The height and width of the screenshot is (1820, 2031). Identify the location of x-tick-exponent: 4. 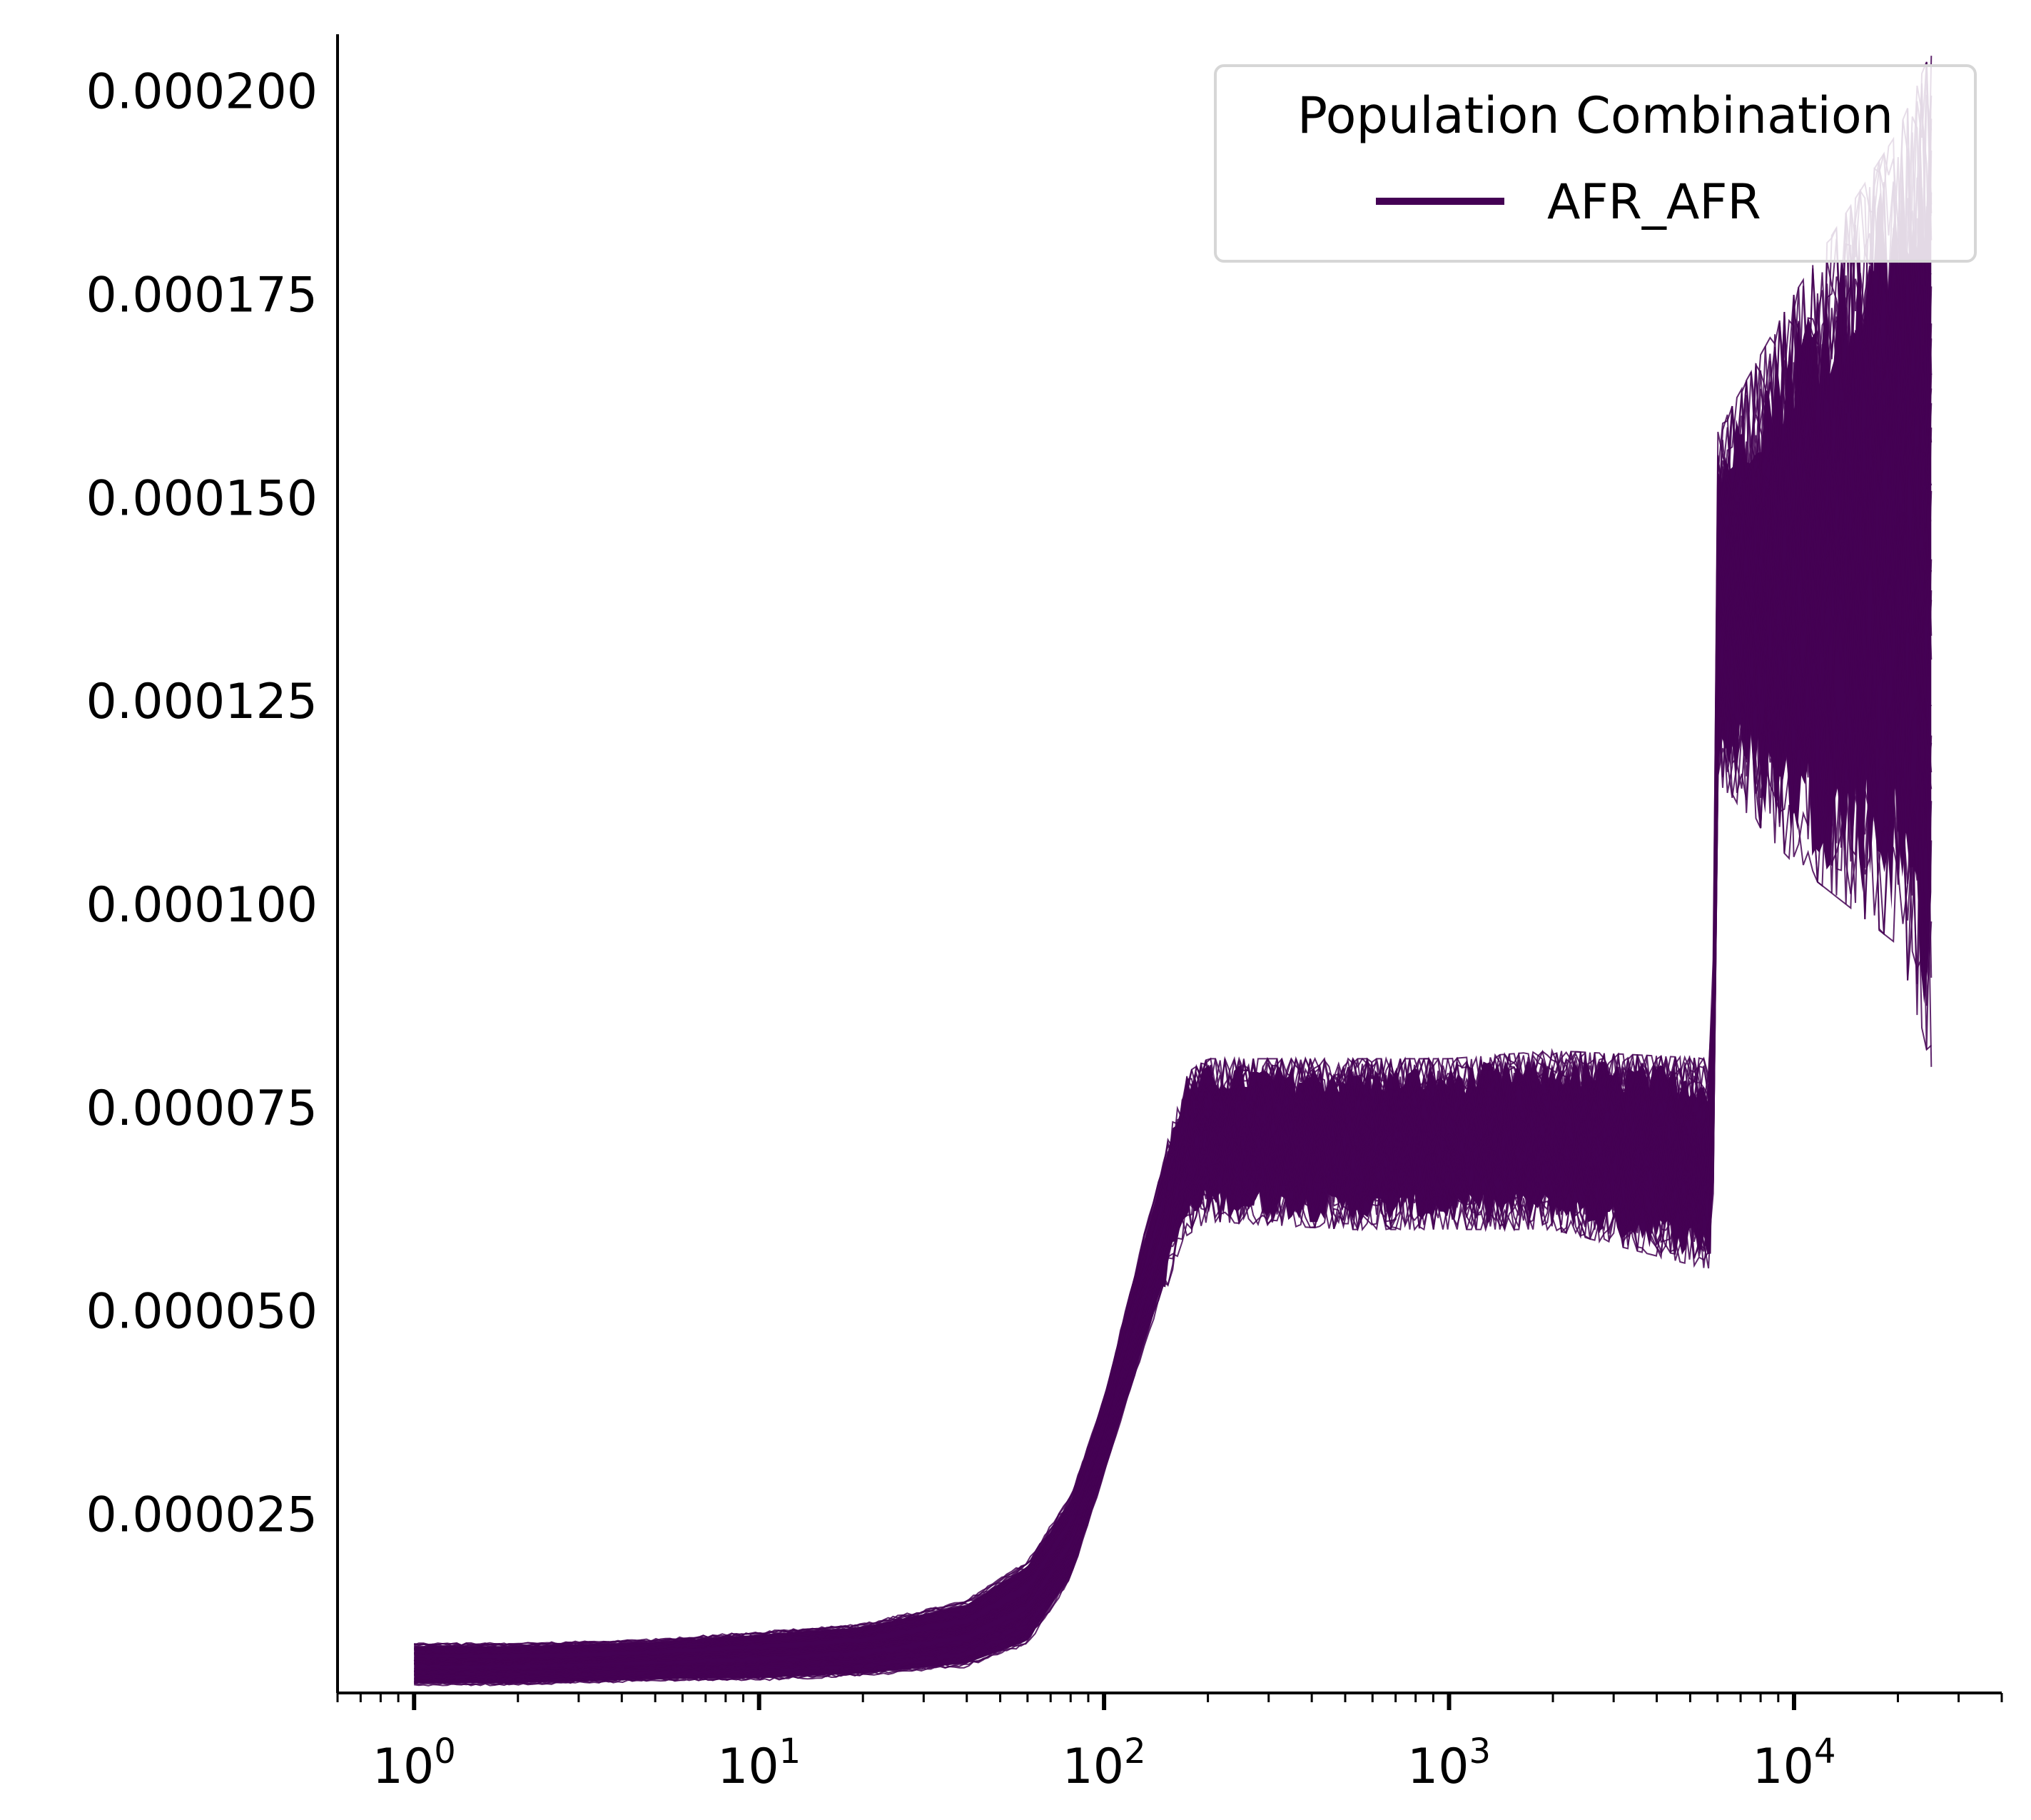
(1825, 1751).